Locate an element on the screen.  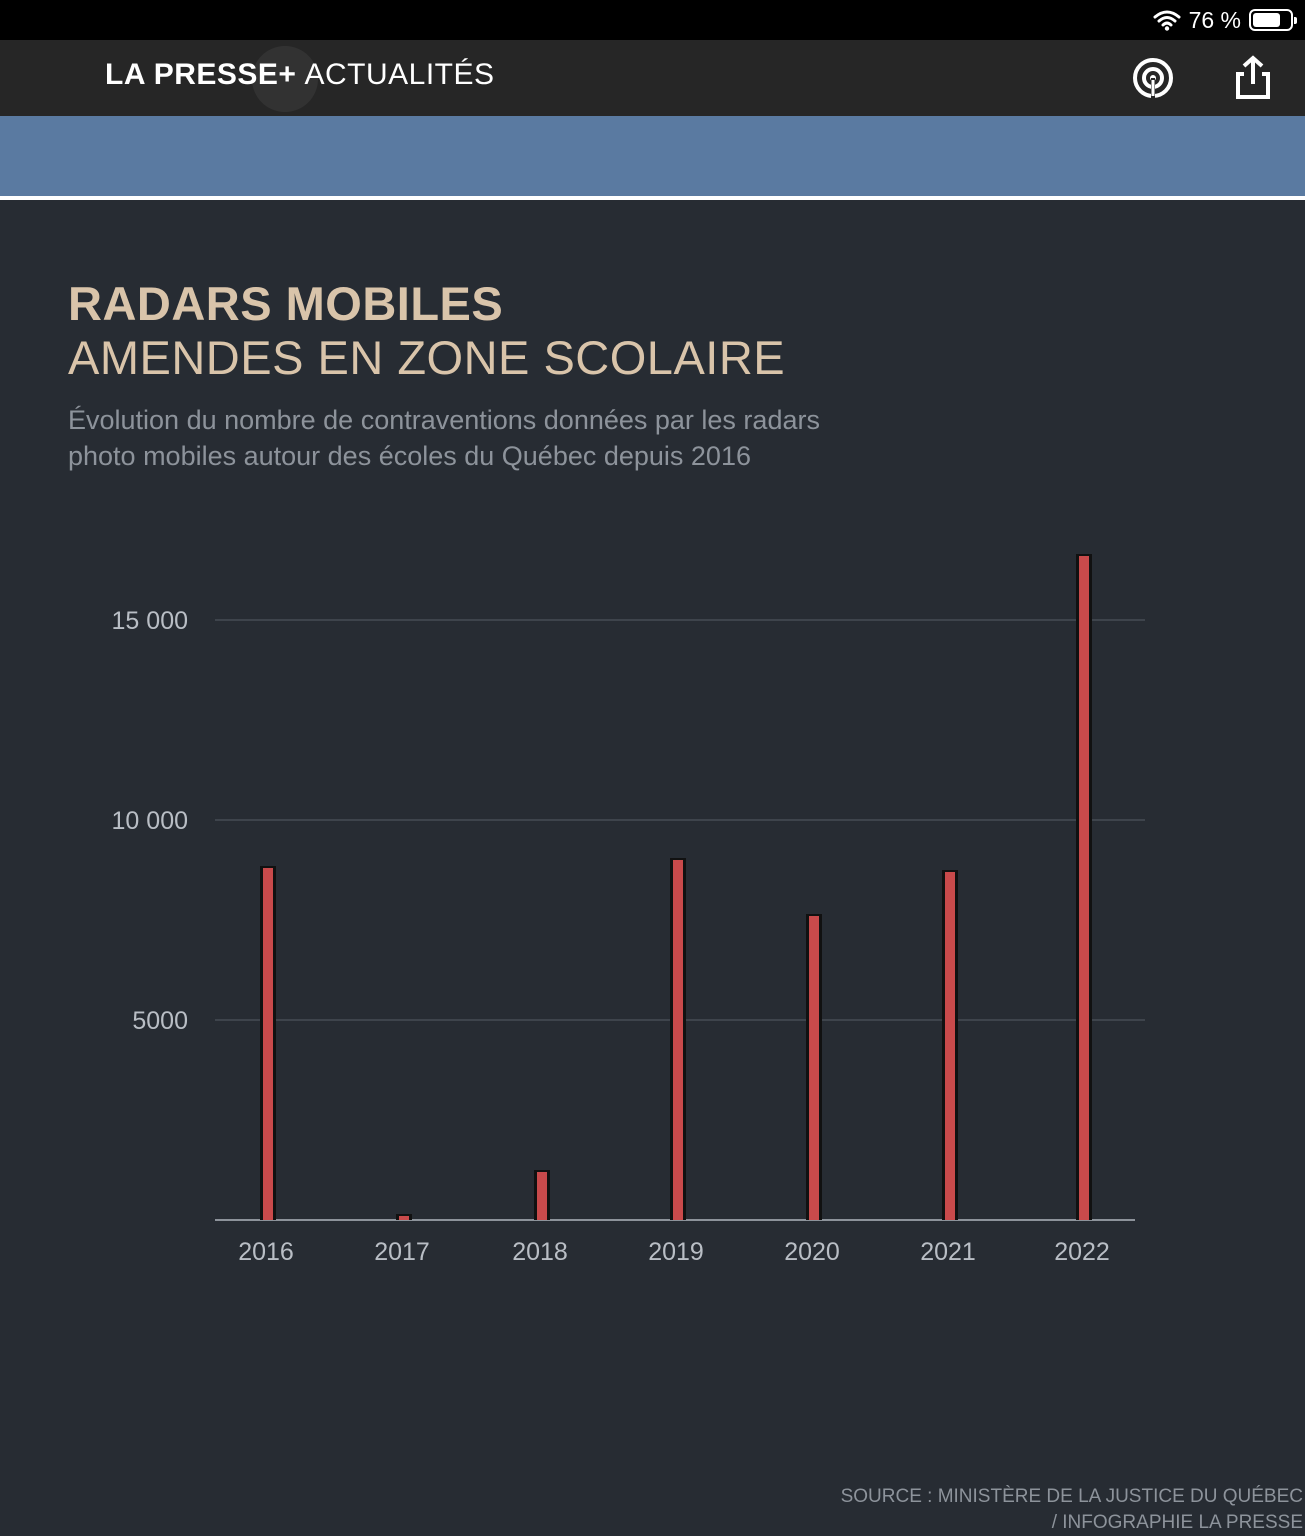
chart-title: RADARS MOBILES is located at coordinates (286, 303).